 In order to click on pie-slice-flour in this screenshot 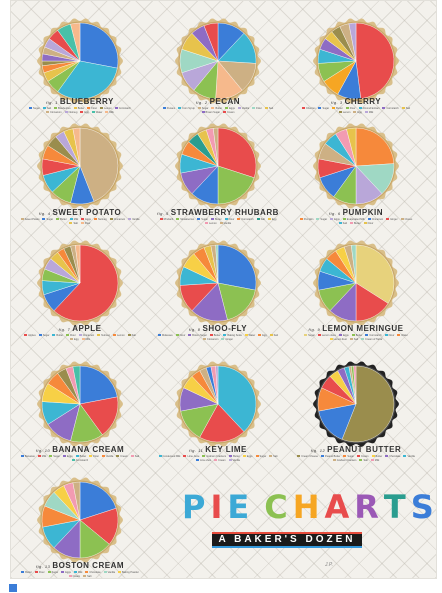, I will do `click(236, 301)`.